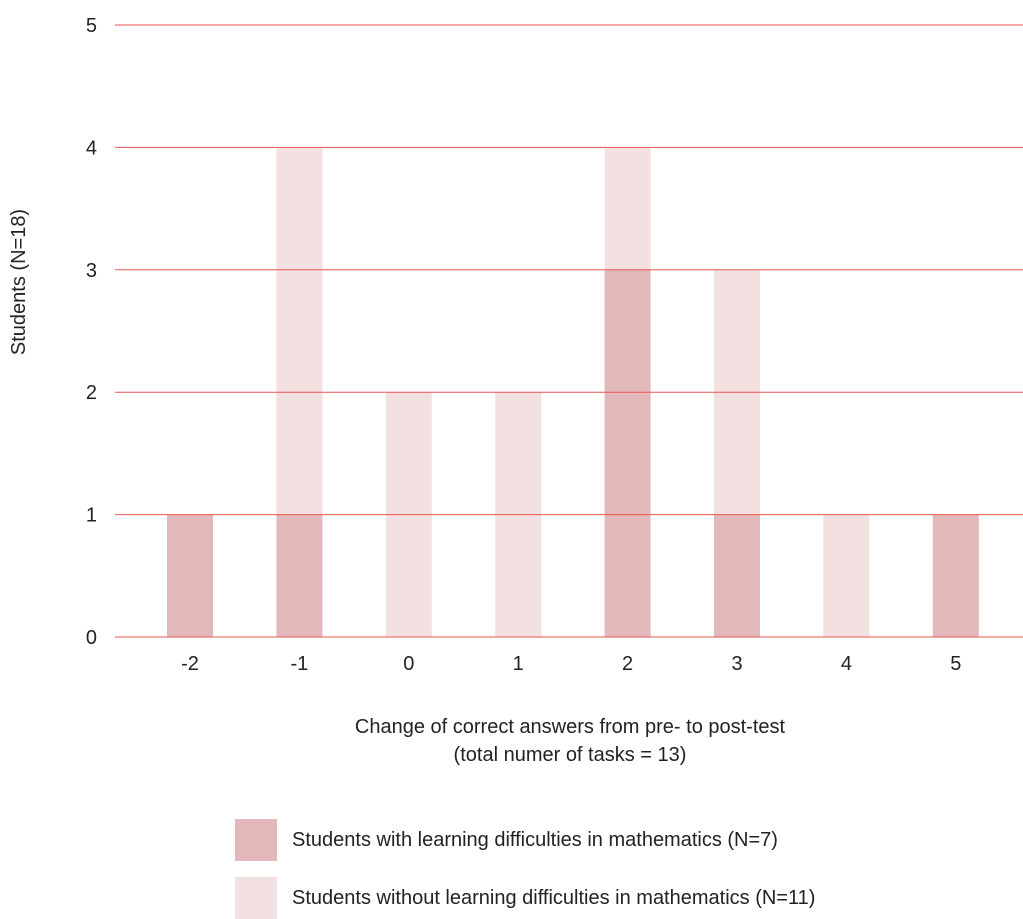 This screenshot has height=919, width=1023. Describe the element at coordinates (91, 148) in the screenshot. I see `y-tick-label: 4` at that location.